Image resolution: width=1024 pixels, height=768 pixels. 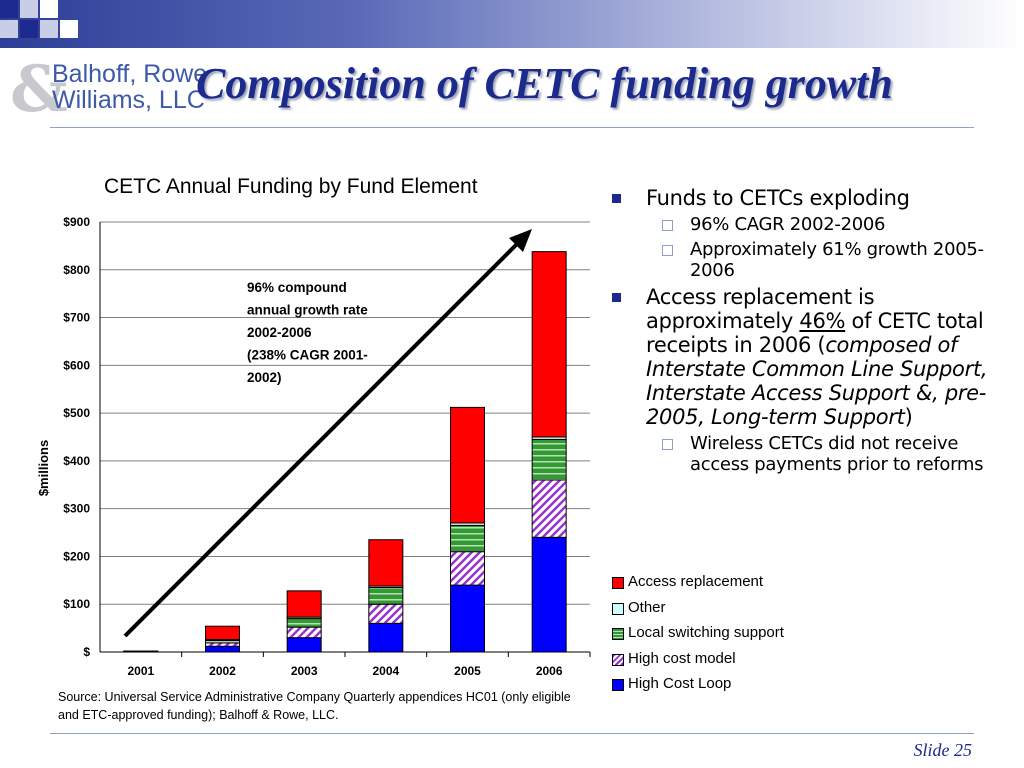 I want to click on sub-bullet-cagr: 96% CAGR 2002-2006, so click(x=811, y=224).